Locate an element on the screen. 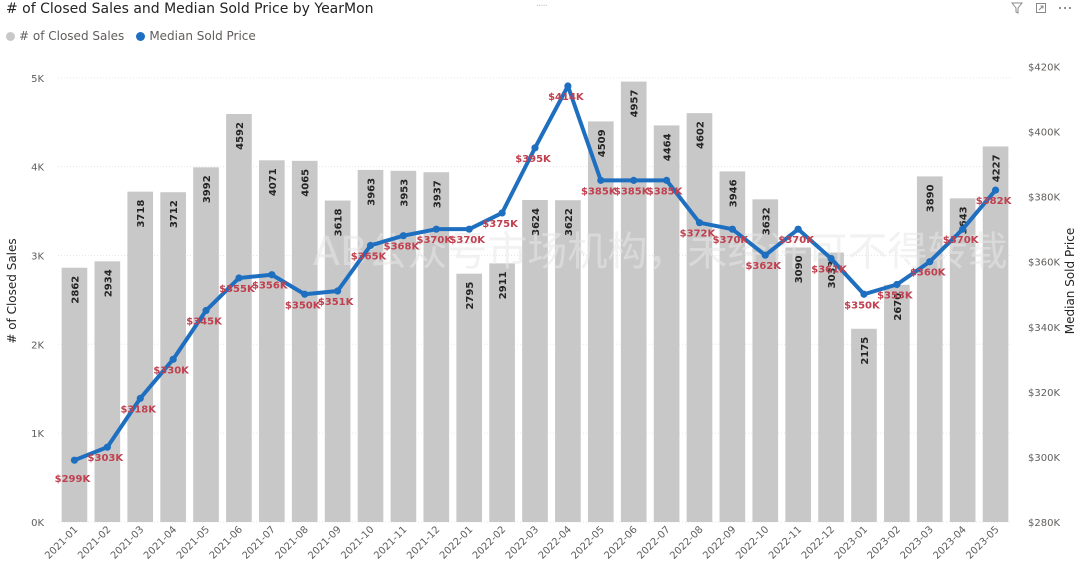 The width and height of the screenshot is (1080, 568). legend-item-closed-sales: # of Closed Sales is located at coordinates (65, 36).